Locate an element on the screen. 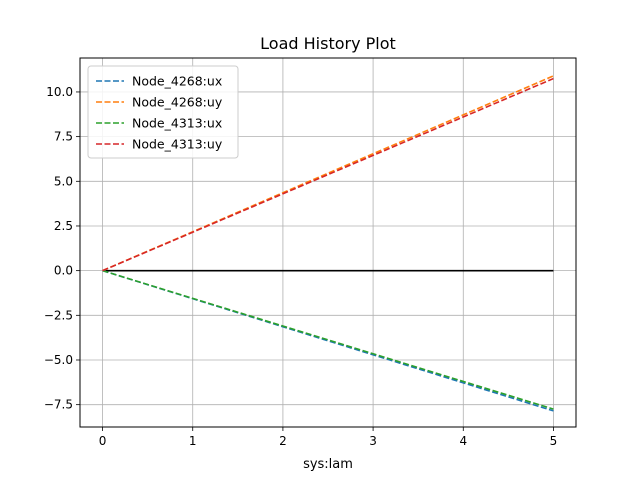 This screenshot has width=640, height=480. x-tick-label: 3 is located at coordinates (373, 441).